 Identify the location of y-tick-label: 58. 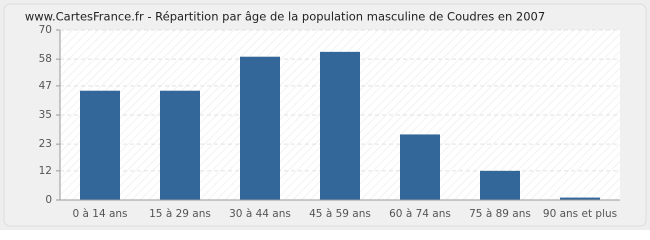
(45, 59).